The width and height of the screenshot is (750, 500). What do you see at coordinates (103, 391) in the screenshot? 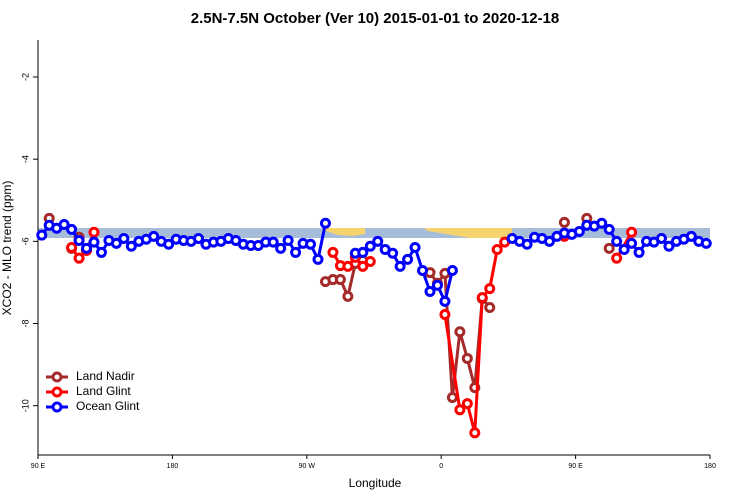
I see `legend-label: Land Glint` at bounding box center [103, 391].